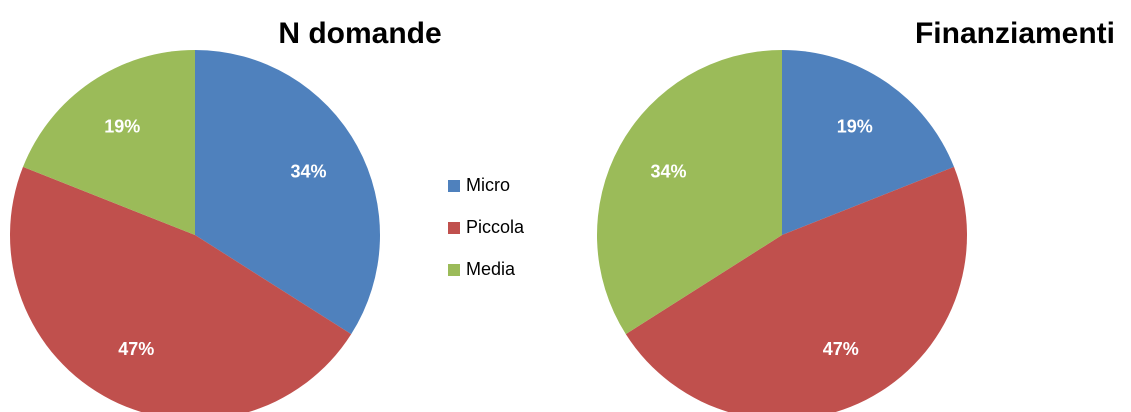 This screenshot has width=1131, height=412. Describe the element at coordinates (488, 185) in the screenshot. I see `legend-label: Micro` at that location.